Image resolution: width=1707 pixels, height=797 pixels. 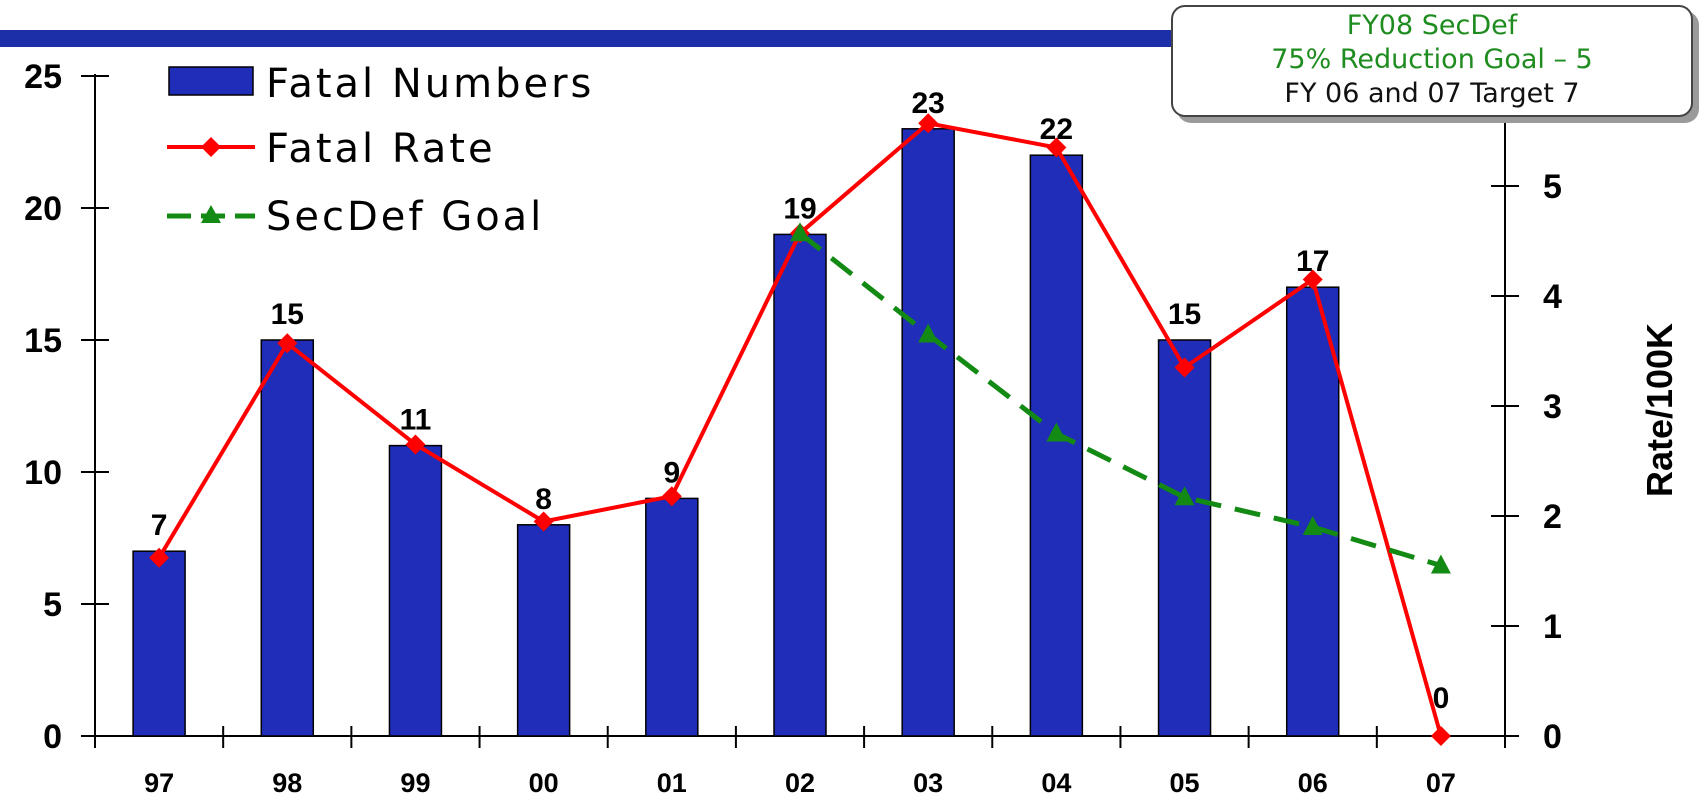 What do you see at coordinates (800, 782) in the screenshot?
I see `x-tick-label: 02` at bounding box center [800, 782].